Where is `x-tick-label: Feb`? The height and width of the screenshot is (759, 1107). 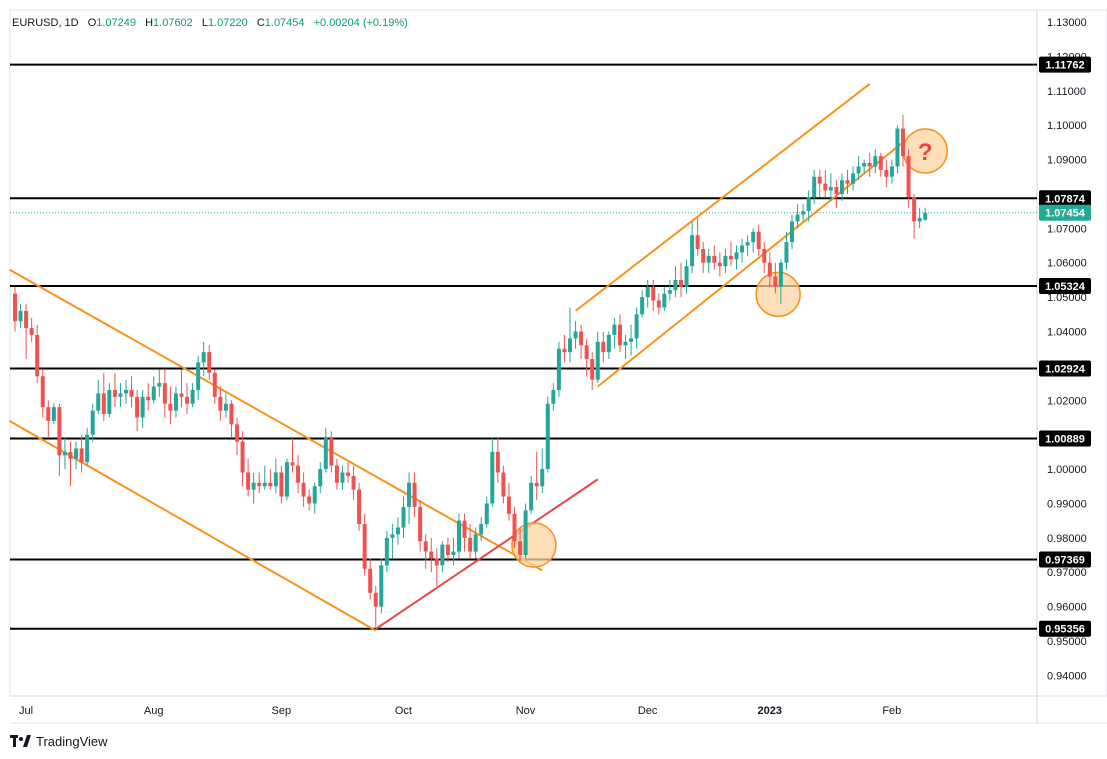
x-tick-label: Feb is located at coordinates (891, 711).